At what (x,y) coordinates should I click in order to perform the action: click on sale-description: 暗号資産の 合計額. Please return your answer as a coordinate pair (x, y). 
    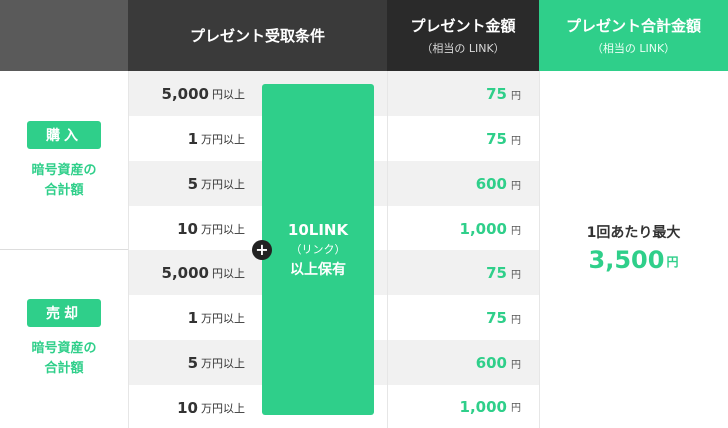
    Looking at the image, I should click on (63, 359).